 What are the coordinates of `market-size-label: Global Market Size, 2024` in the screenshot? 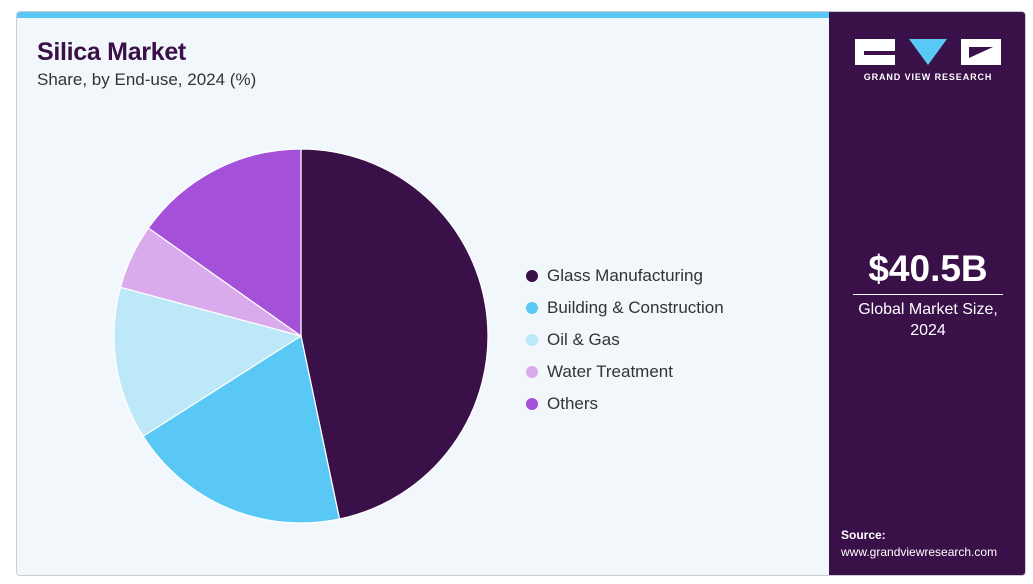 It's located at (928, 320).